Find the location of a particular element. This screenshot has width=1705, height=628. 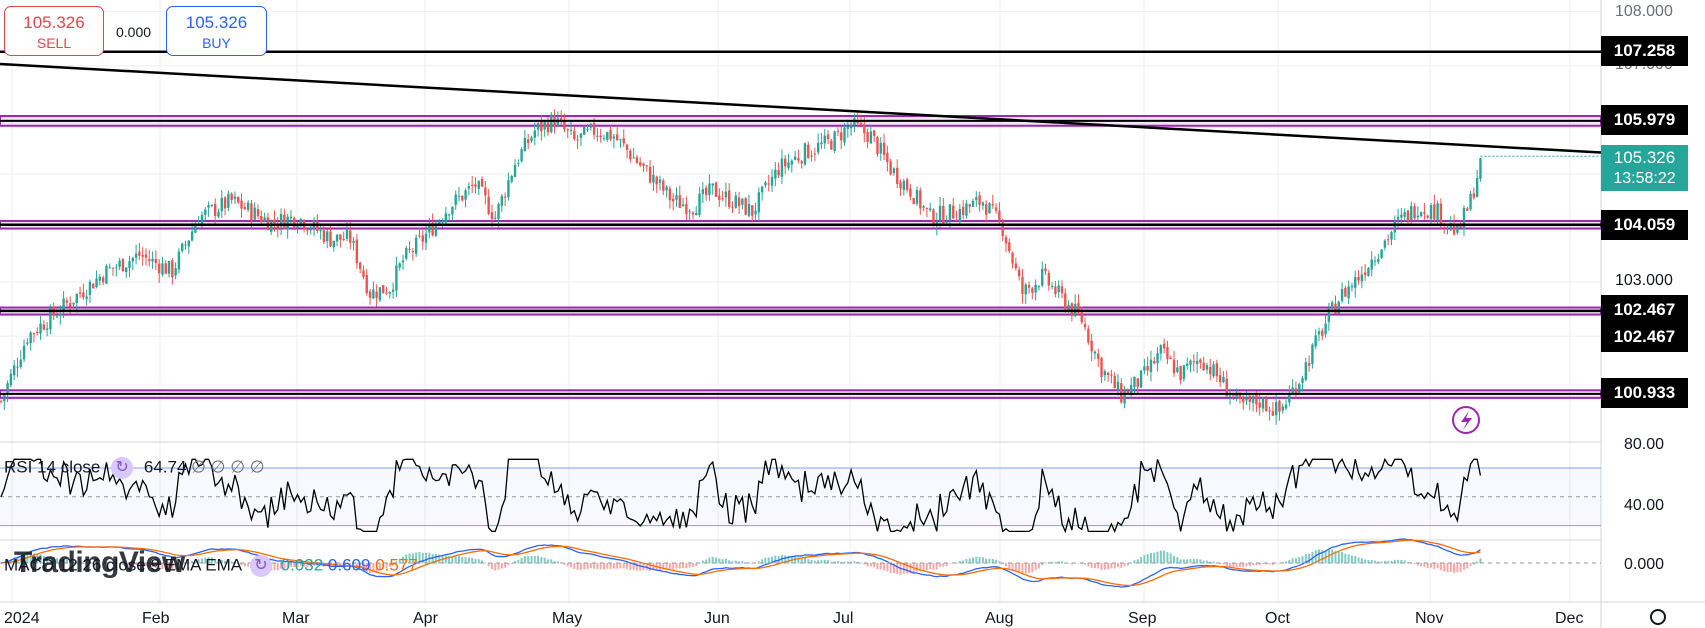

x-axis-label: Aug is located at coordinates (999, 618).